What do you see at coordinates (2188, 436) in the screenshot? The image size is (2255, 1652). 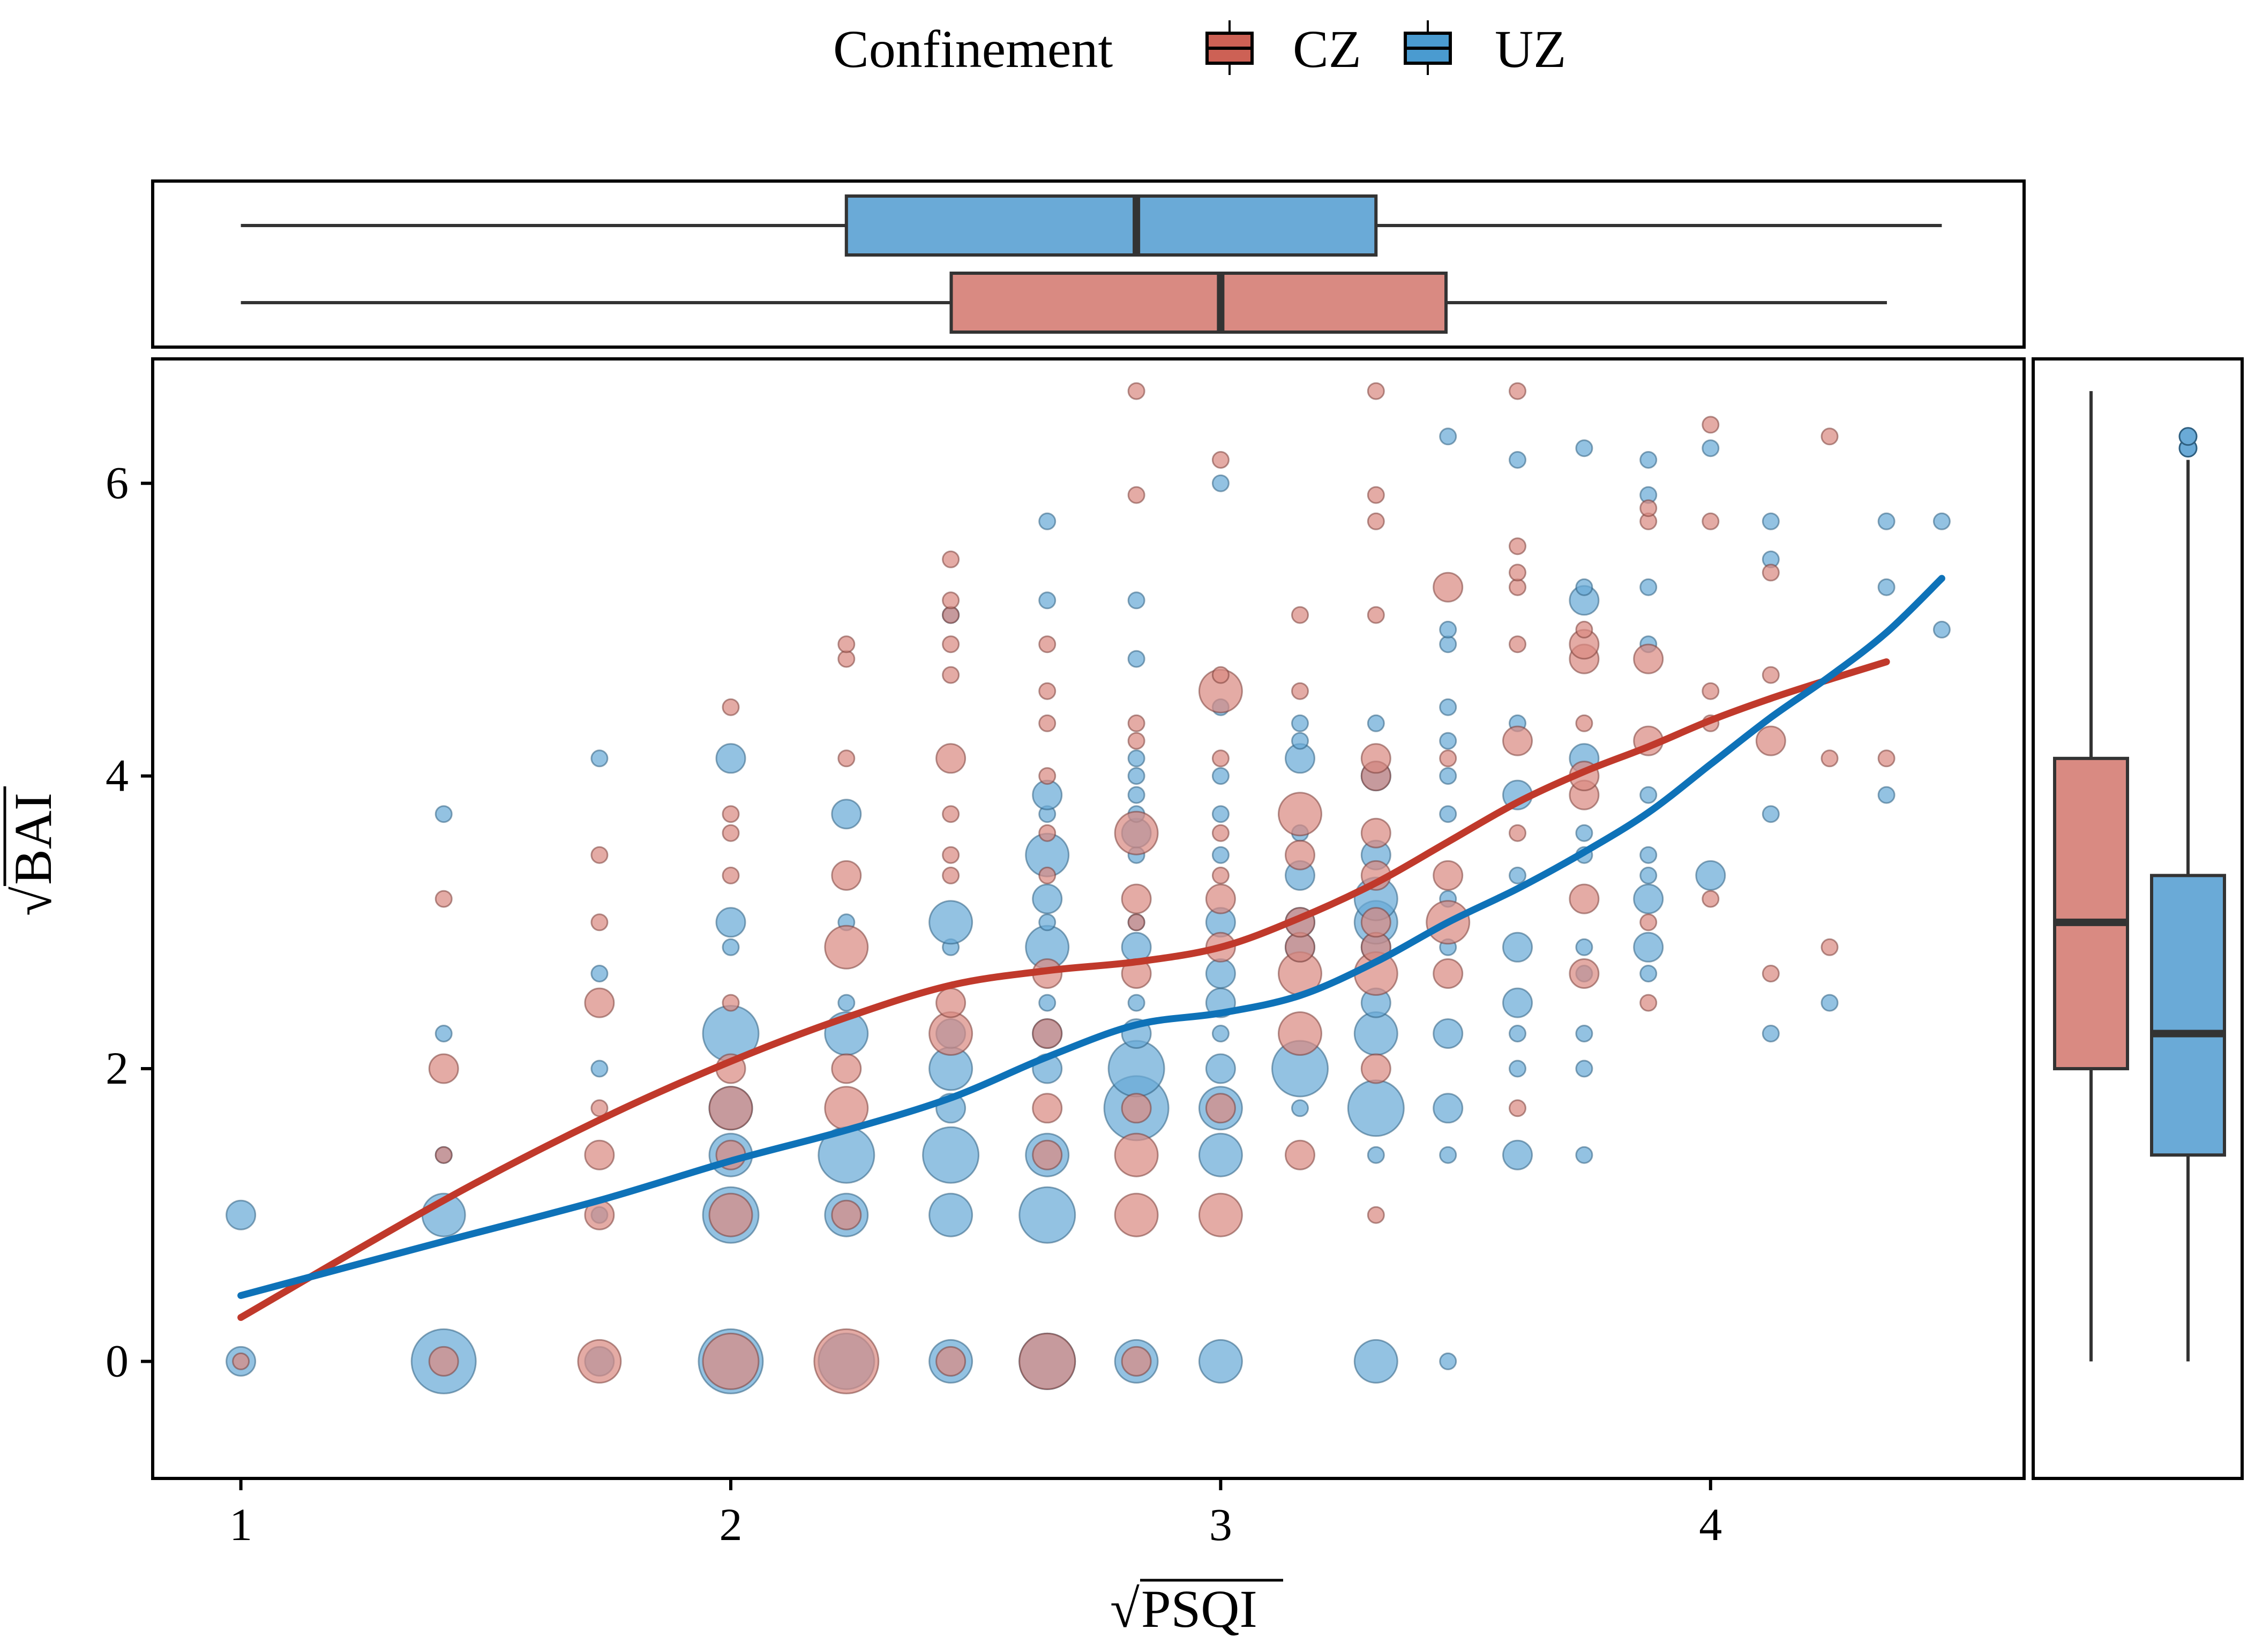 I see `outlier-point` at bounding box center [2188, 436].